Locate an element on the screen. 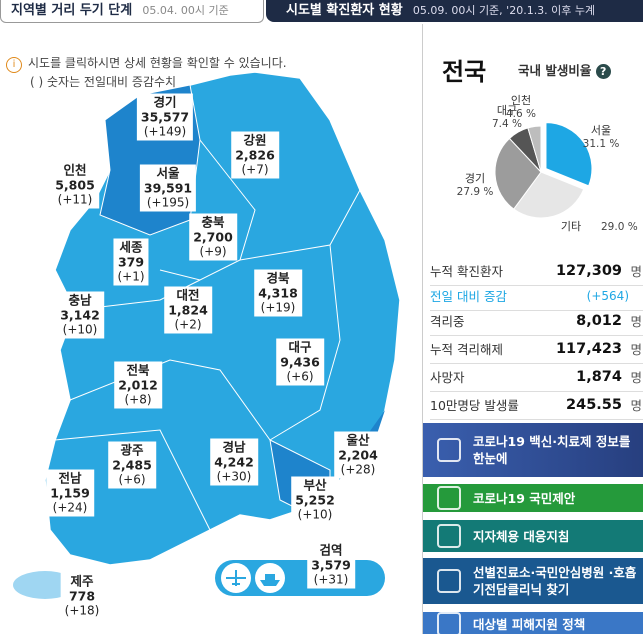  tab-date: 05.09. 00시 기준, '20.1.3. 이후 누계 is located at coordinates (504, 10).